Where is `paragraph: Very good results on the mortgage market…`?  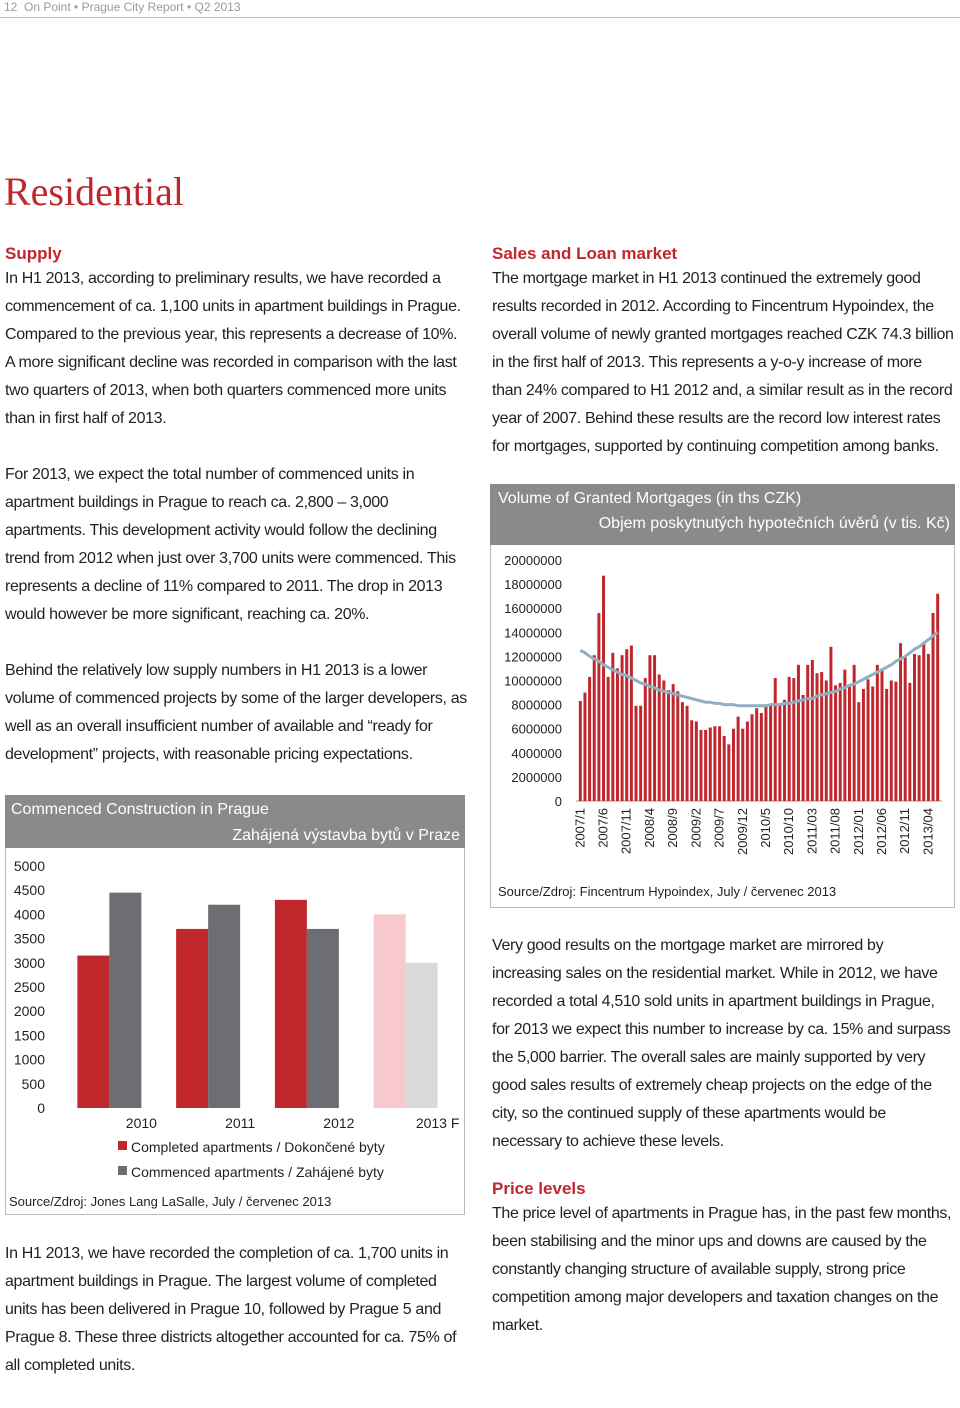
paragraph: Very good results on the mortgage market… is located at coordinates (721, 1043).